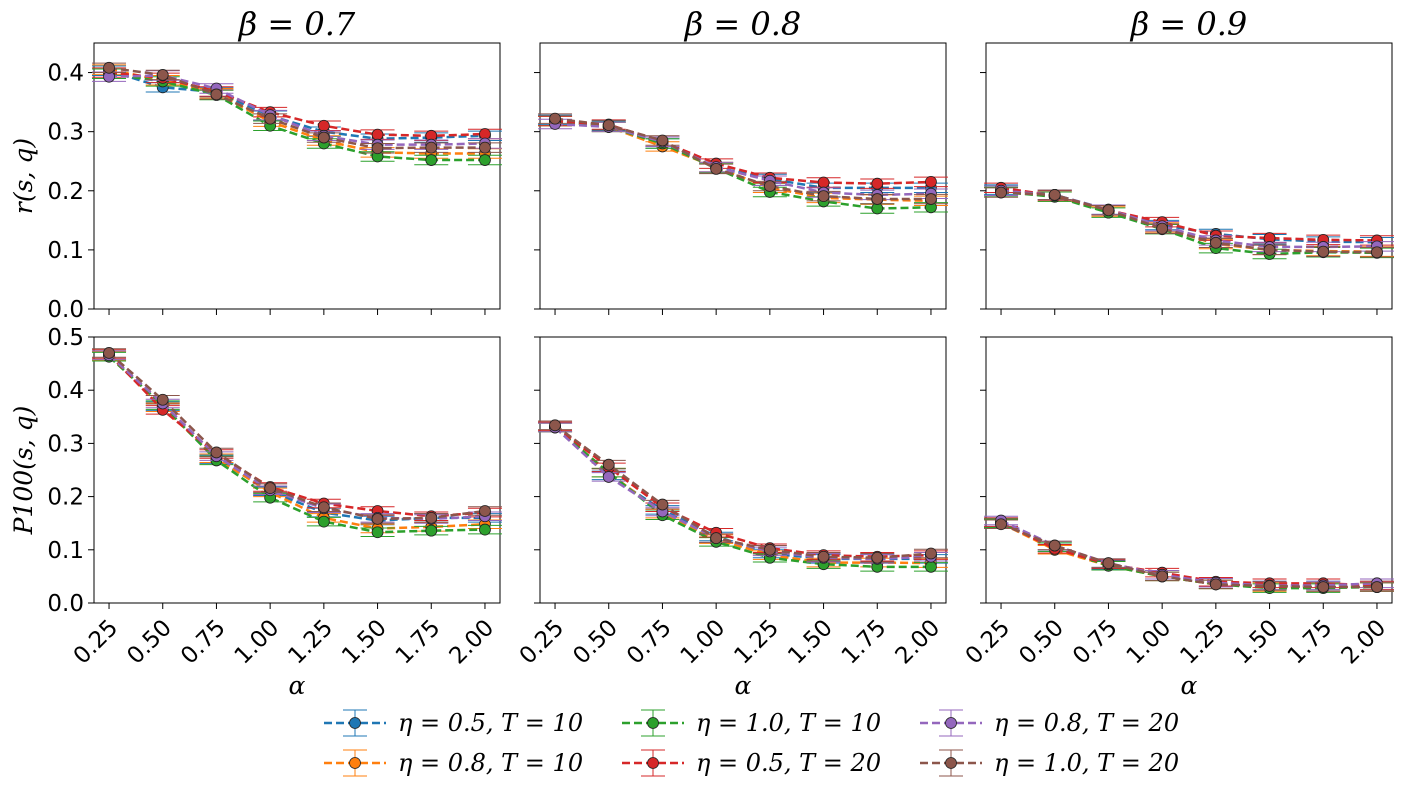 Image resolution: width=1410 pixels, height=800 pixels. I want to click on panel-r1c0-xlabel: α, so click(297, 685).